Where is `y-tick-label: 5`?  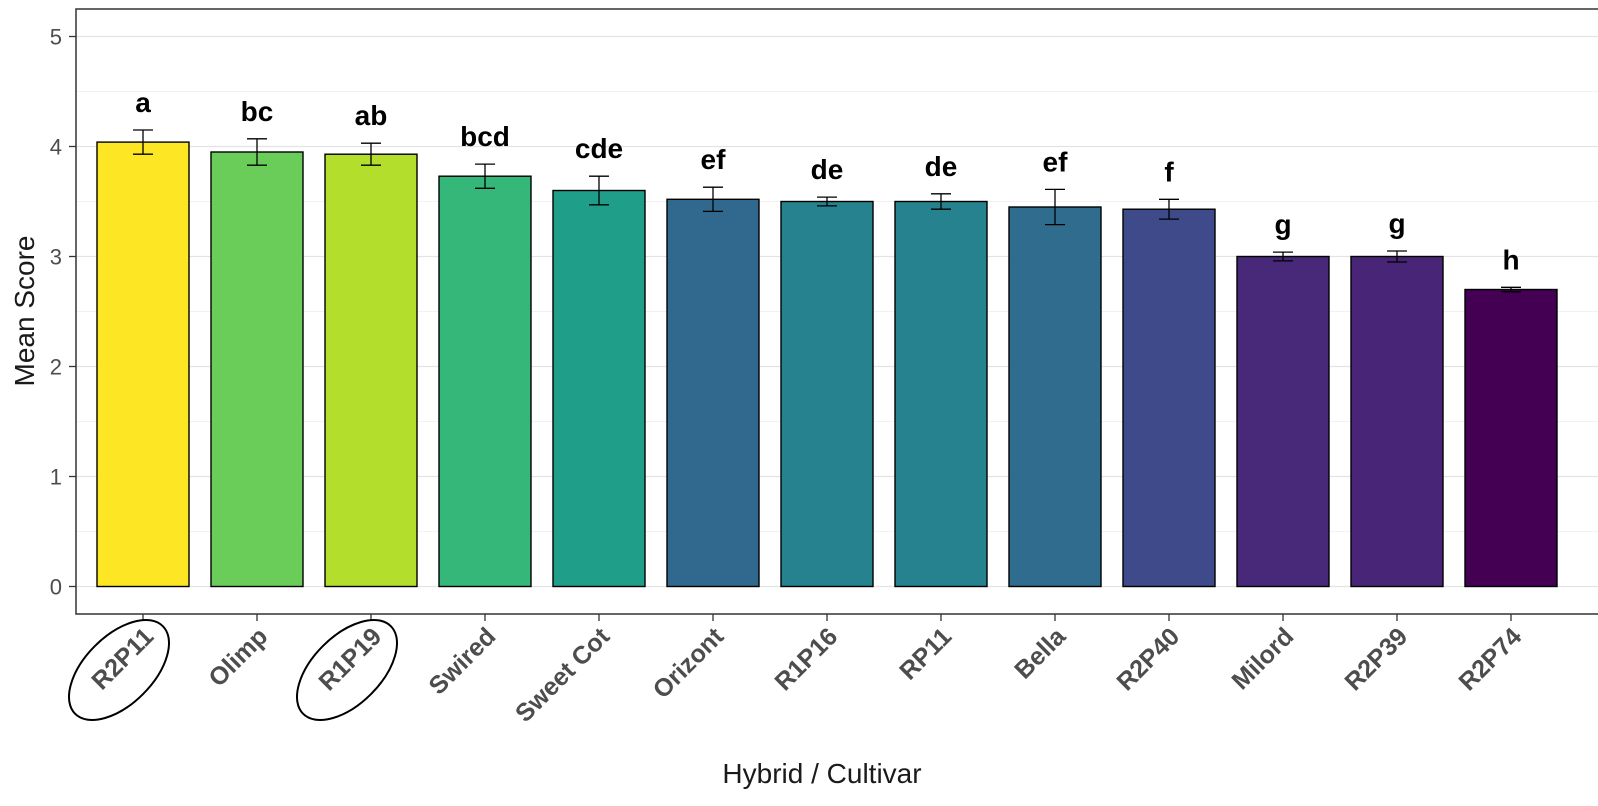 y-tick-label: 5 is located at coordinates (56, 37).